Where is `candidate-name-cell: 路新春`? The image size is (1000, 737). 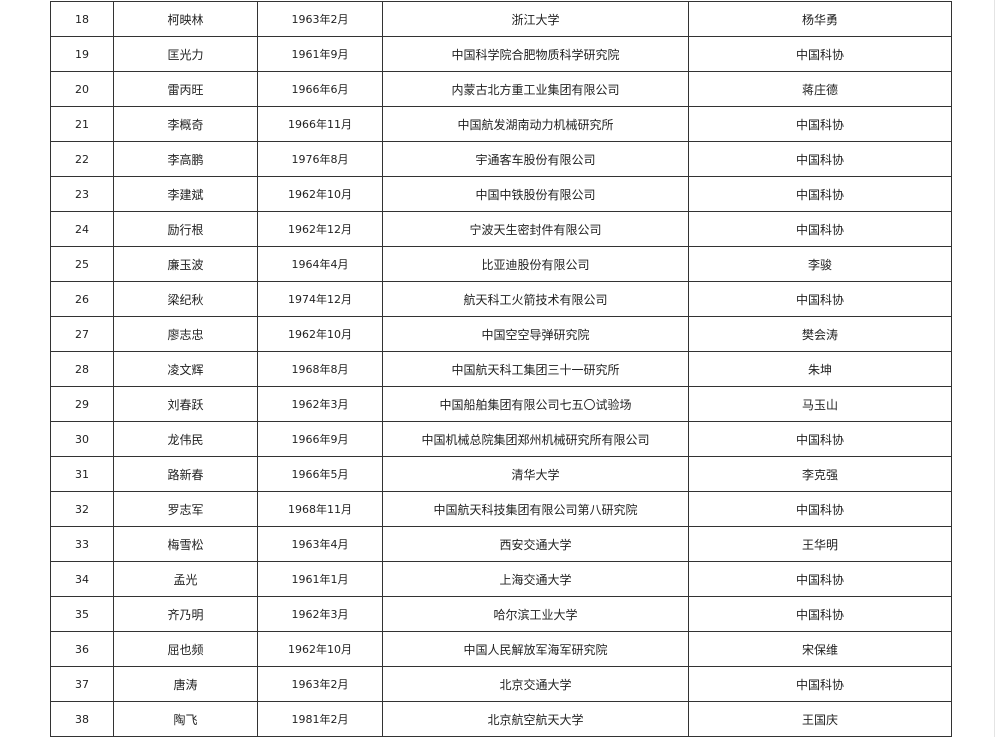 candidate-name-cell: 路新春 is located at coordinates (185, 474).